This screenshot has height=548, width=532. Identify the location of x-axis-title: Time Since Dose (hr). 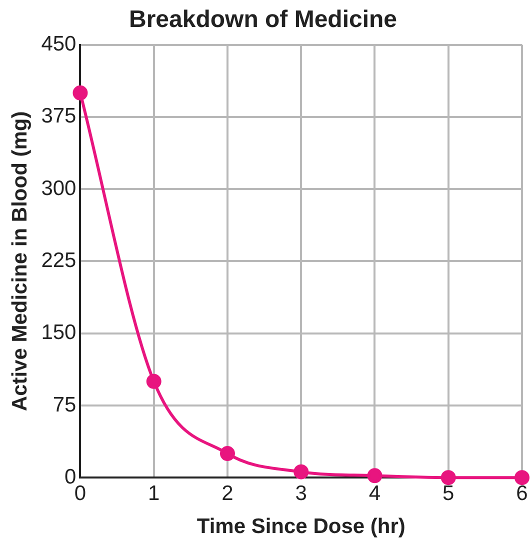
(301, 526).